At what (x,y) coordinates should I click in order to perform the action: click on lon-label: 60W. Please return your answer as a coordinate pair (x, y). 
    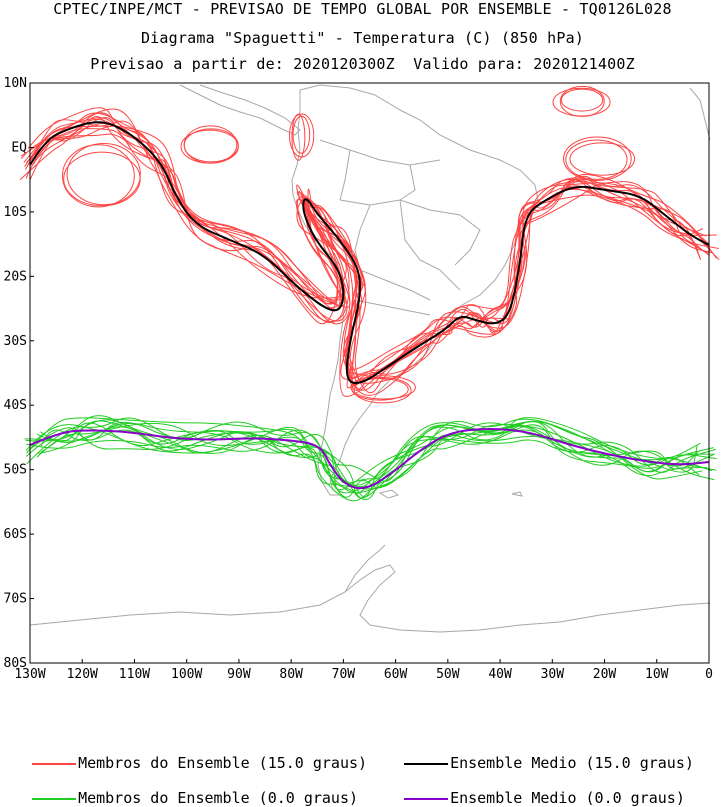
    Looking at the image, I should click on (396, 674).